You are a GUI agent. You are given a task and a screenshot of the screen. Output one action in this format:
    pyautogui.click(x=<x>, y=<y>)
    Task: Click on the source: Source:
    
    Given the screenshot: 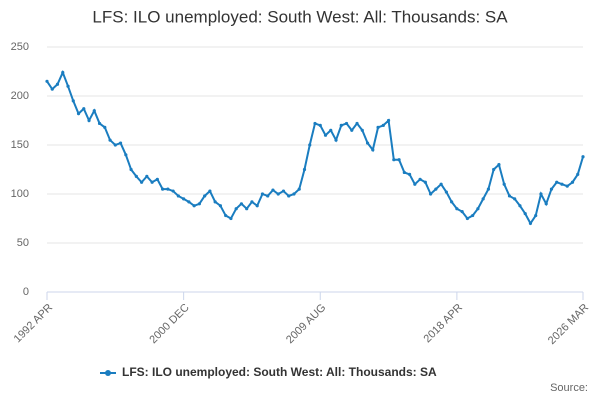 What is the action you would take?
    pyautogui.click(x=569, y=388)
    